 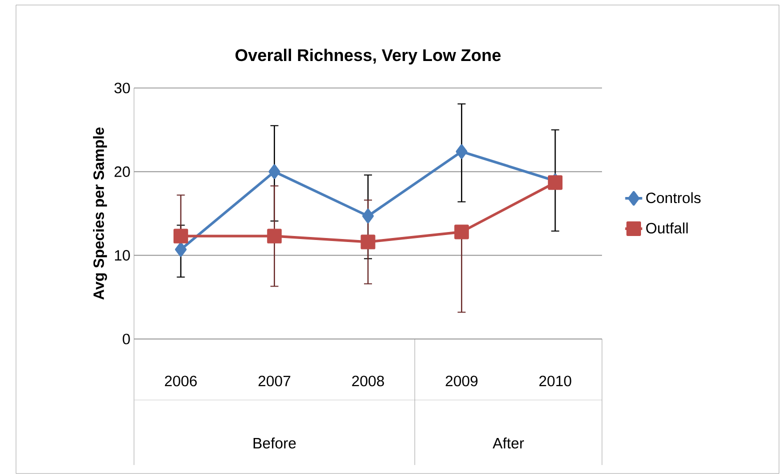 I want to click on text: After, so click(x=508, y=443).